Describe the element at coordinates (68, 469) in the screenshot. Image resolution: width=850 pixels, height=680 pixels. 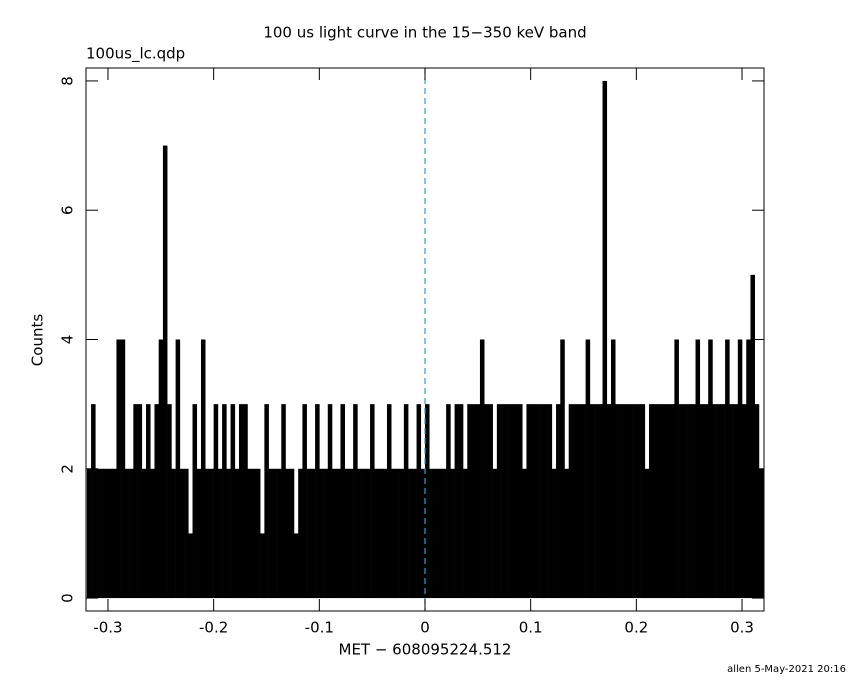
I see `y-tick-label: 2` at that location.